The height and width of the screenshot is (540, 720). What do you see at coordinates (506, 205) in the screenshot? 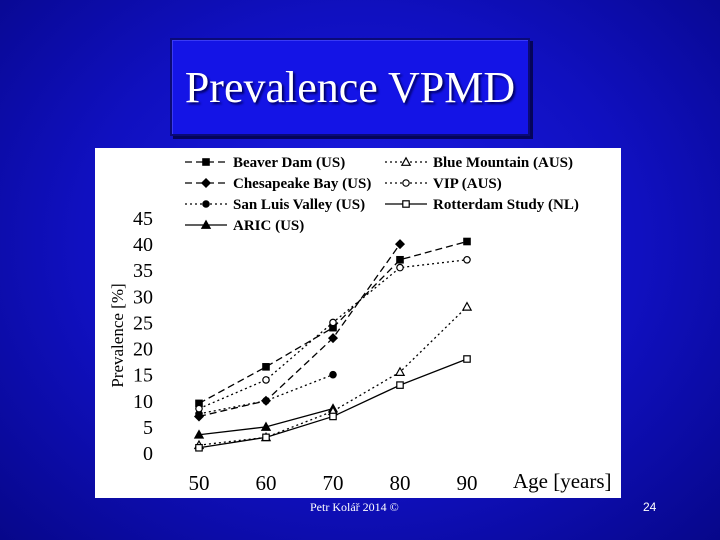
I see `legend-label: Rotterdam Study (NL)` at bounding box center [506, 205].